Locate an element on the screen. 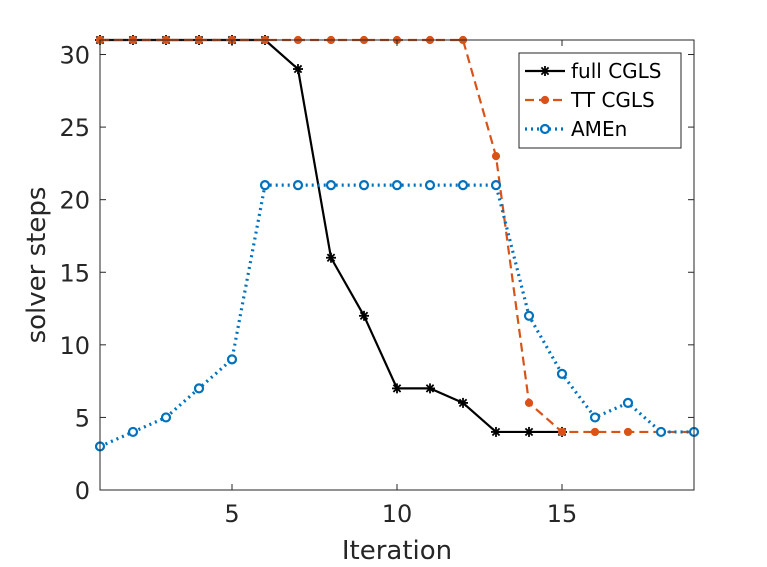 The height and width of the screenshot is (567, 767). y-axis-label: solver steps is located at coordinates (37, 265).